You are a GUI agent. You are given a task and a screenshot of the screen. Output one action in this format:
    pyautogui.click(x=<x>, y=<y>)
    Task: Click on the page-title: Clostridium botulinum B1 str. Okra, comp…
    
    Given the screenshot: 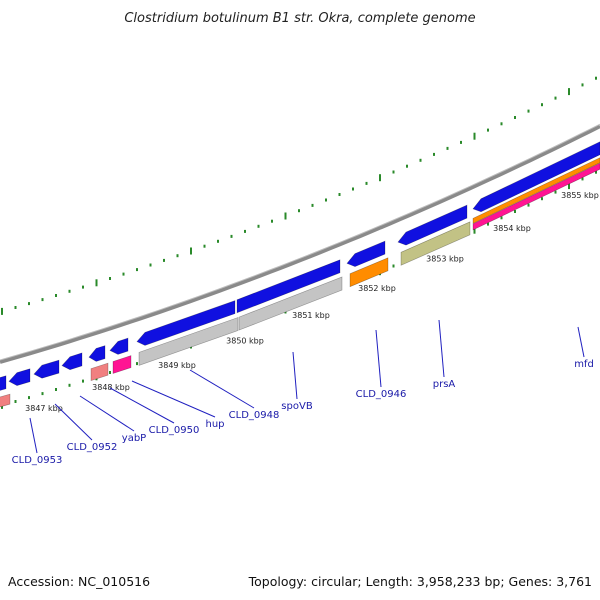 What is the action you would take?
    pyautogui.click(x=299, y=18)
    